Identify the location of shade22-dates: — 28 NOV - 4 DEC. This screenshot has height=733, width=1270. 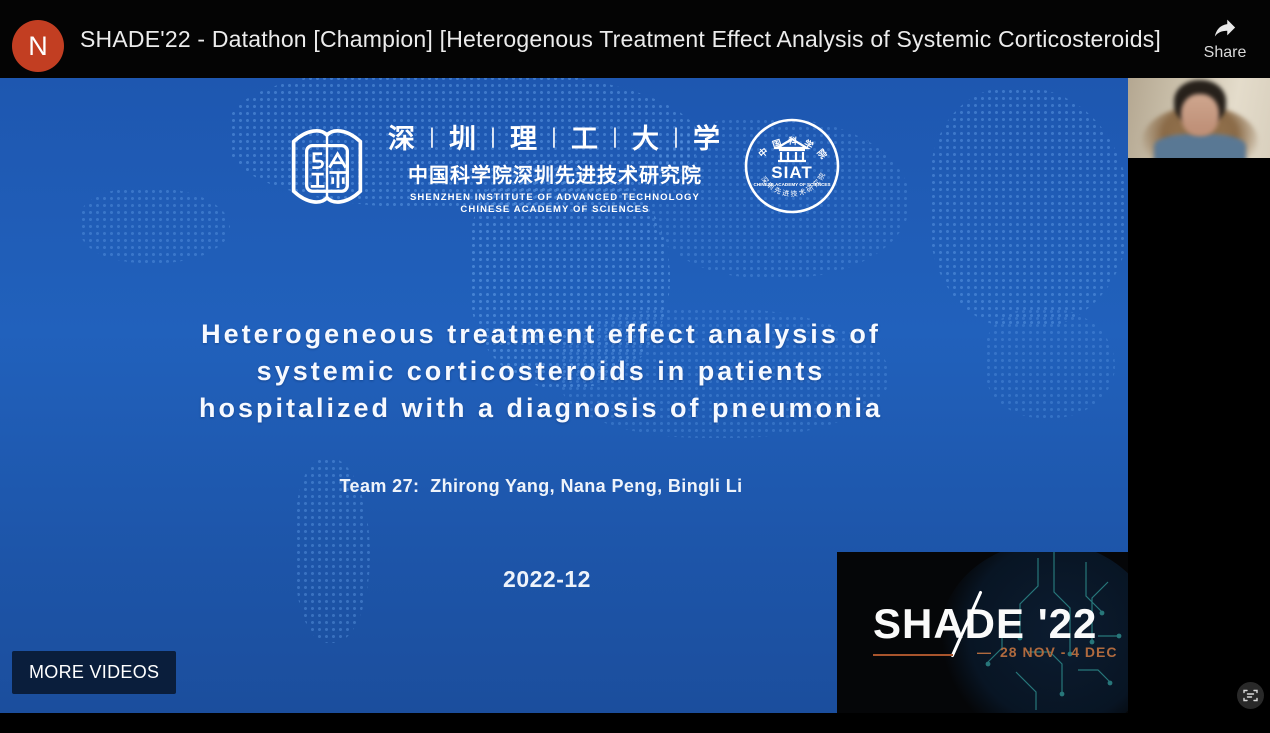
(1047, 652).